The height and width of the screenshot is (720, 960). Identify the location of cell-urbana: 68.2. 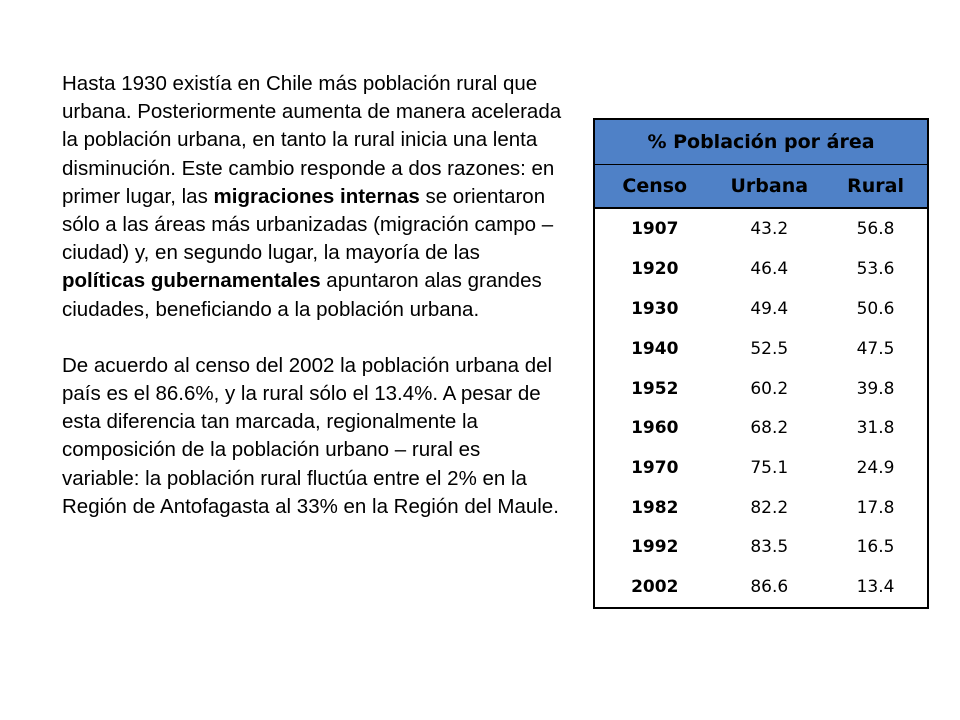
(769, 428).